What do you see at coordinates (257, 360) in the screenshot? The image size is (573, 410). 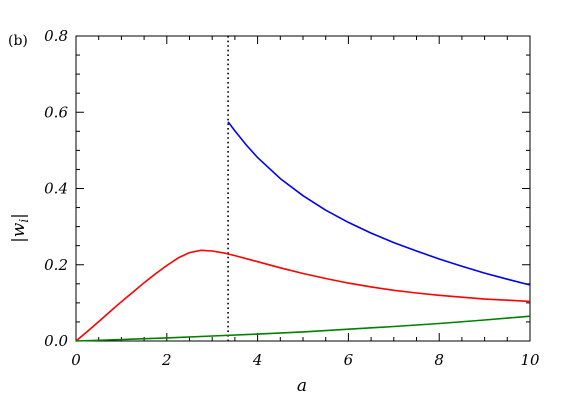 I see `x-tick-label: 4` at bounding box center [257, 360].